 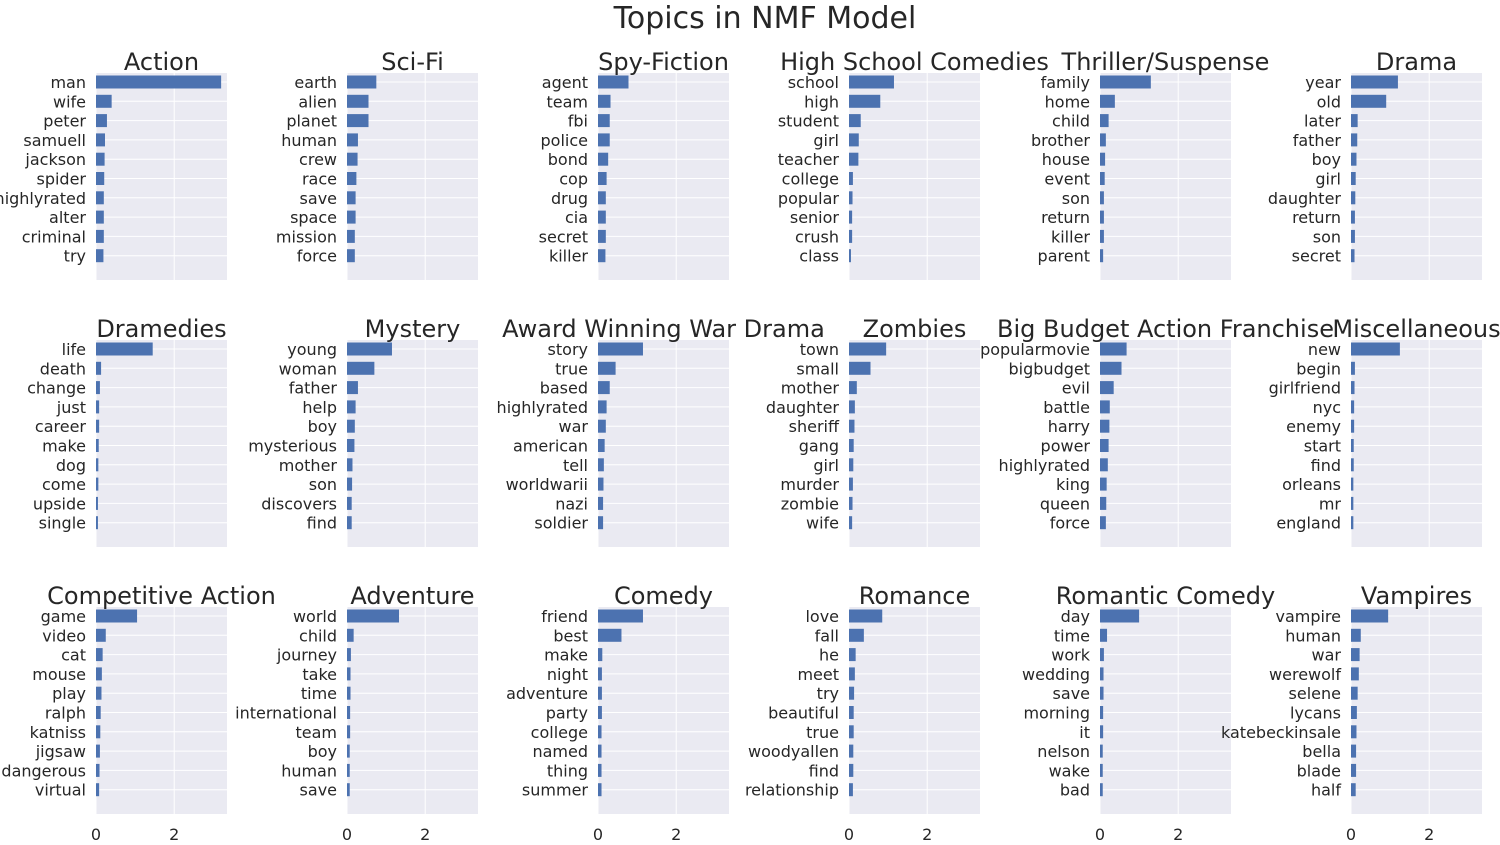 What do you see at coordinates (286, 713) in the screenshot?
I see `tick-label-y: international` at bounding box center [286, 713].